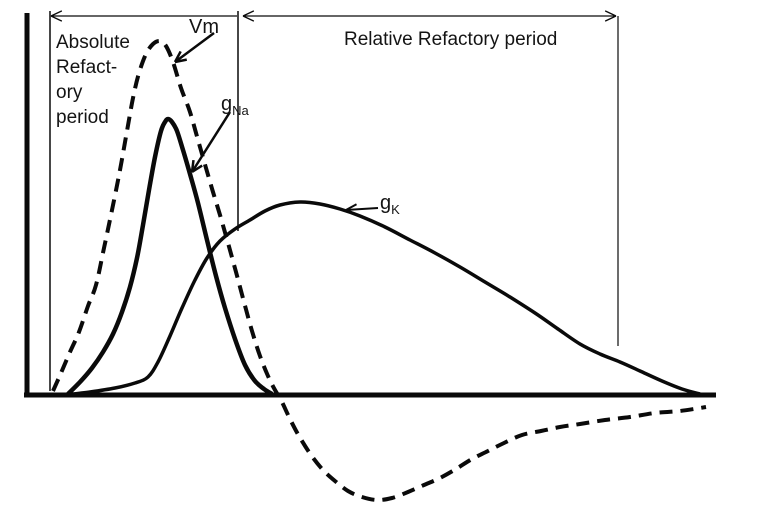  I want to click on gk-label-subscript: K, so click(395, 209).